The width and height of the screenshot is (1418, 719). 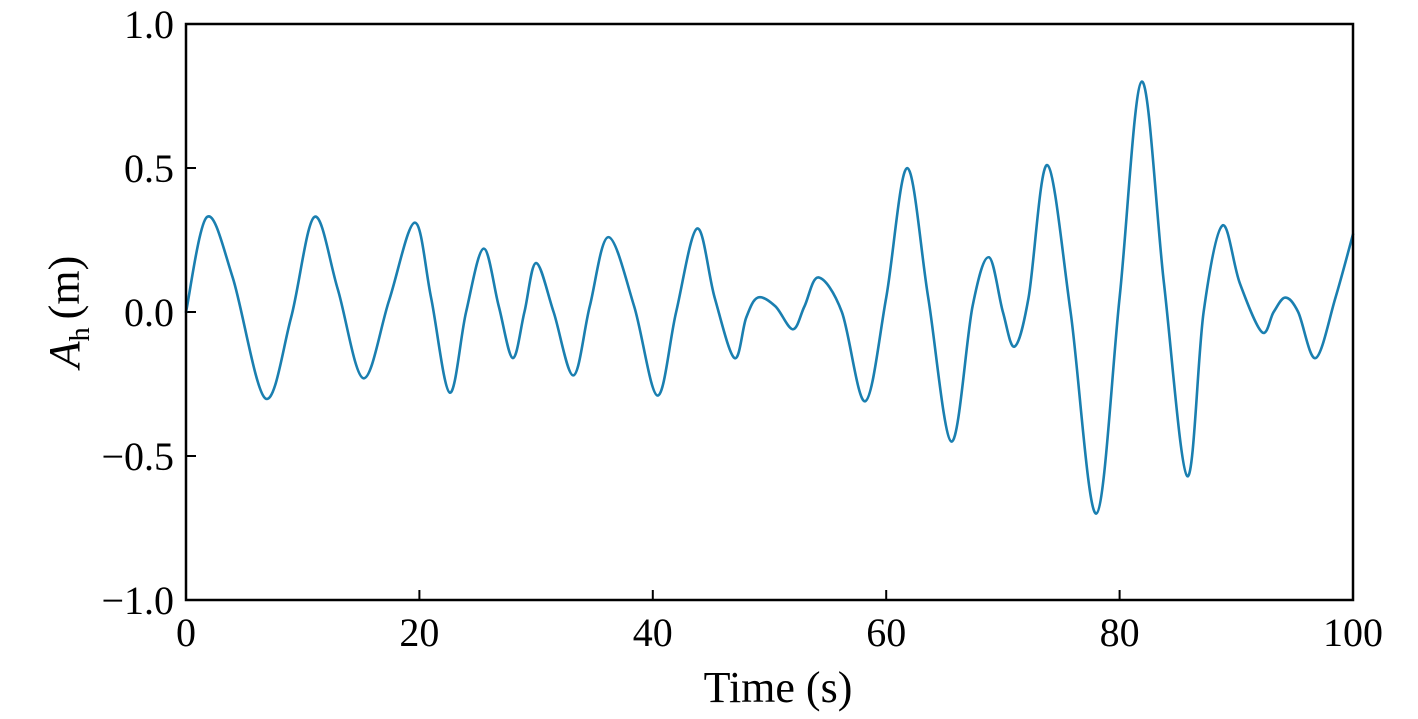 I want to click on x-tick-label: 0, so click(x=186, y=632).